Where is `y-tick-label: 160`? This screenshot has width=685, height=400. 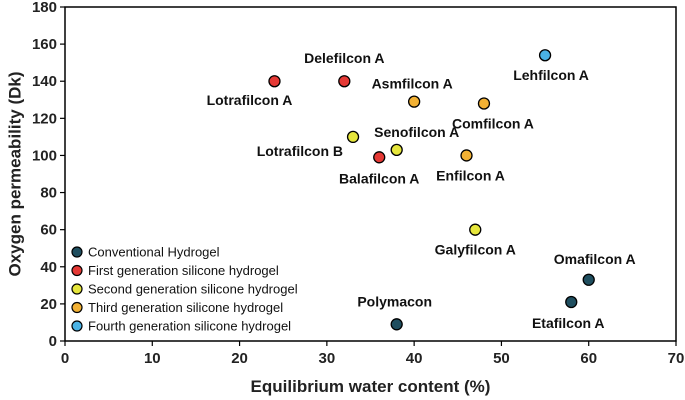
y-tick-label: 160 is located at coordinates (44, 44).